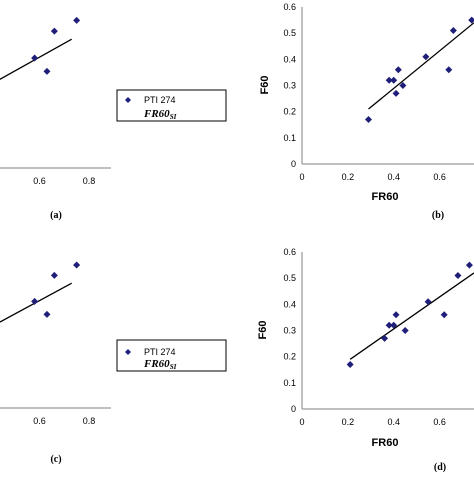 The height and width of the screenshot is (479, 474). I want to click on legend-top: PTI 274 FR60SI, so click(171, 105).